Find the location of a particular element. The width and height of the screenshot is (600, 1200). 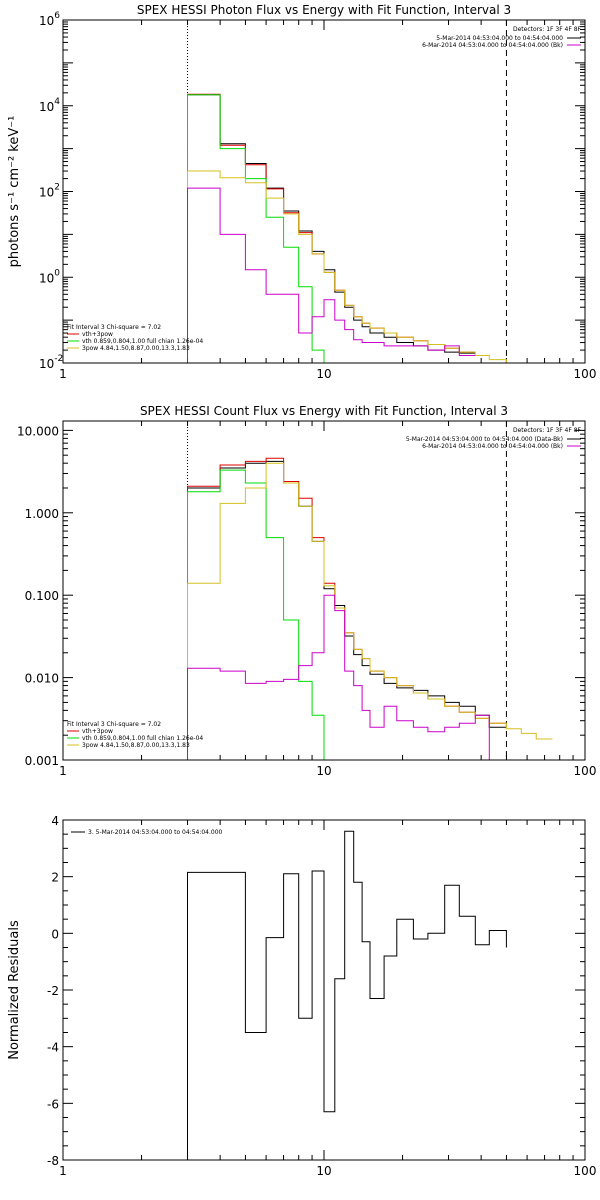

y-tick-label: 0.010 is located at coordinates (42, 679).